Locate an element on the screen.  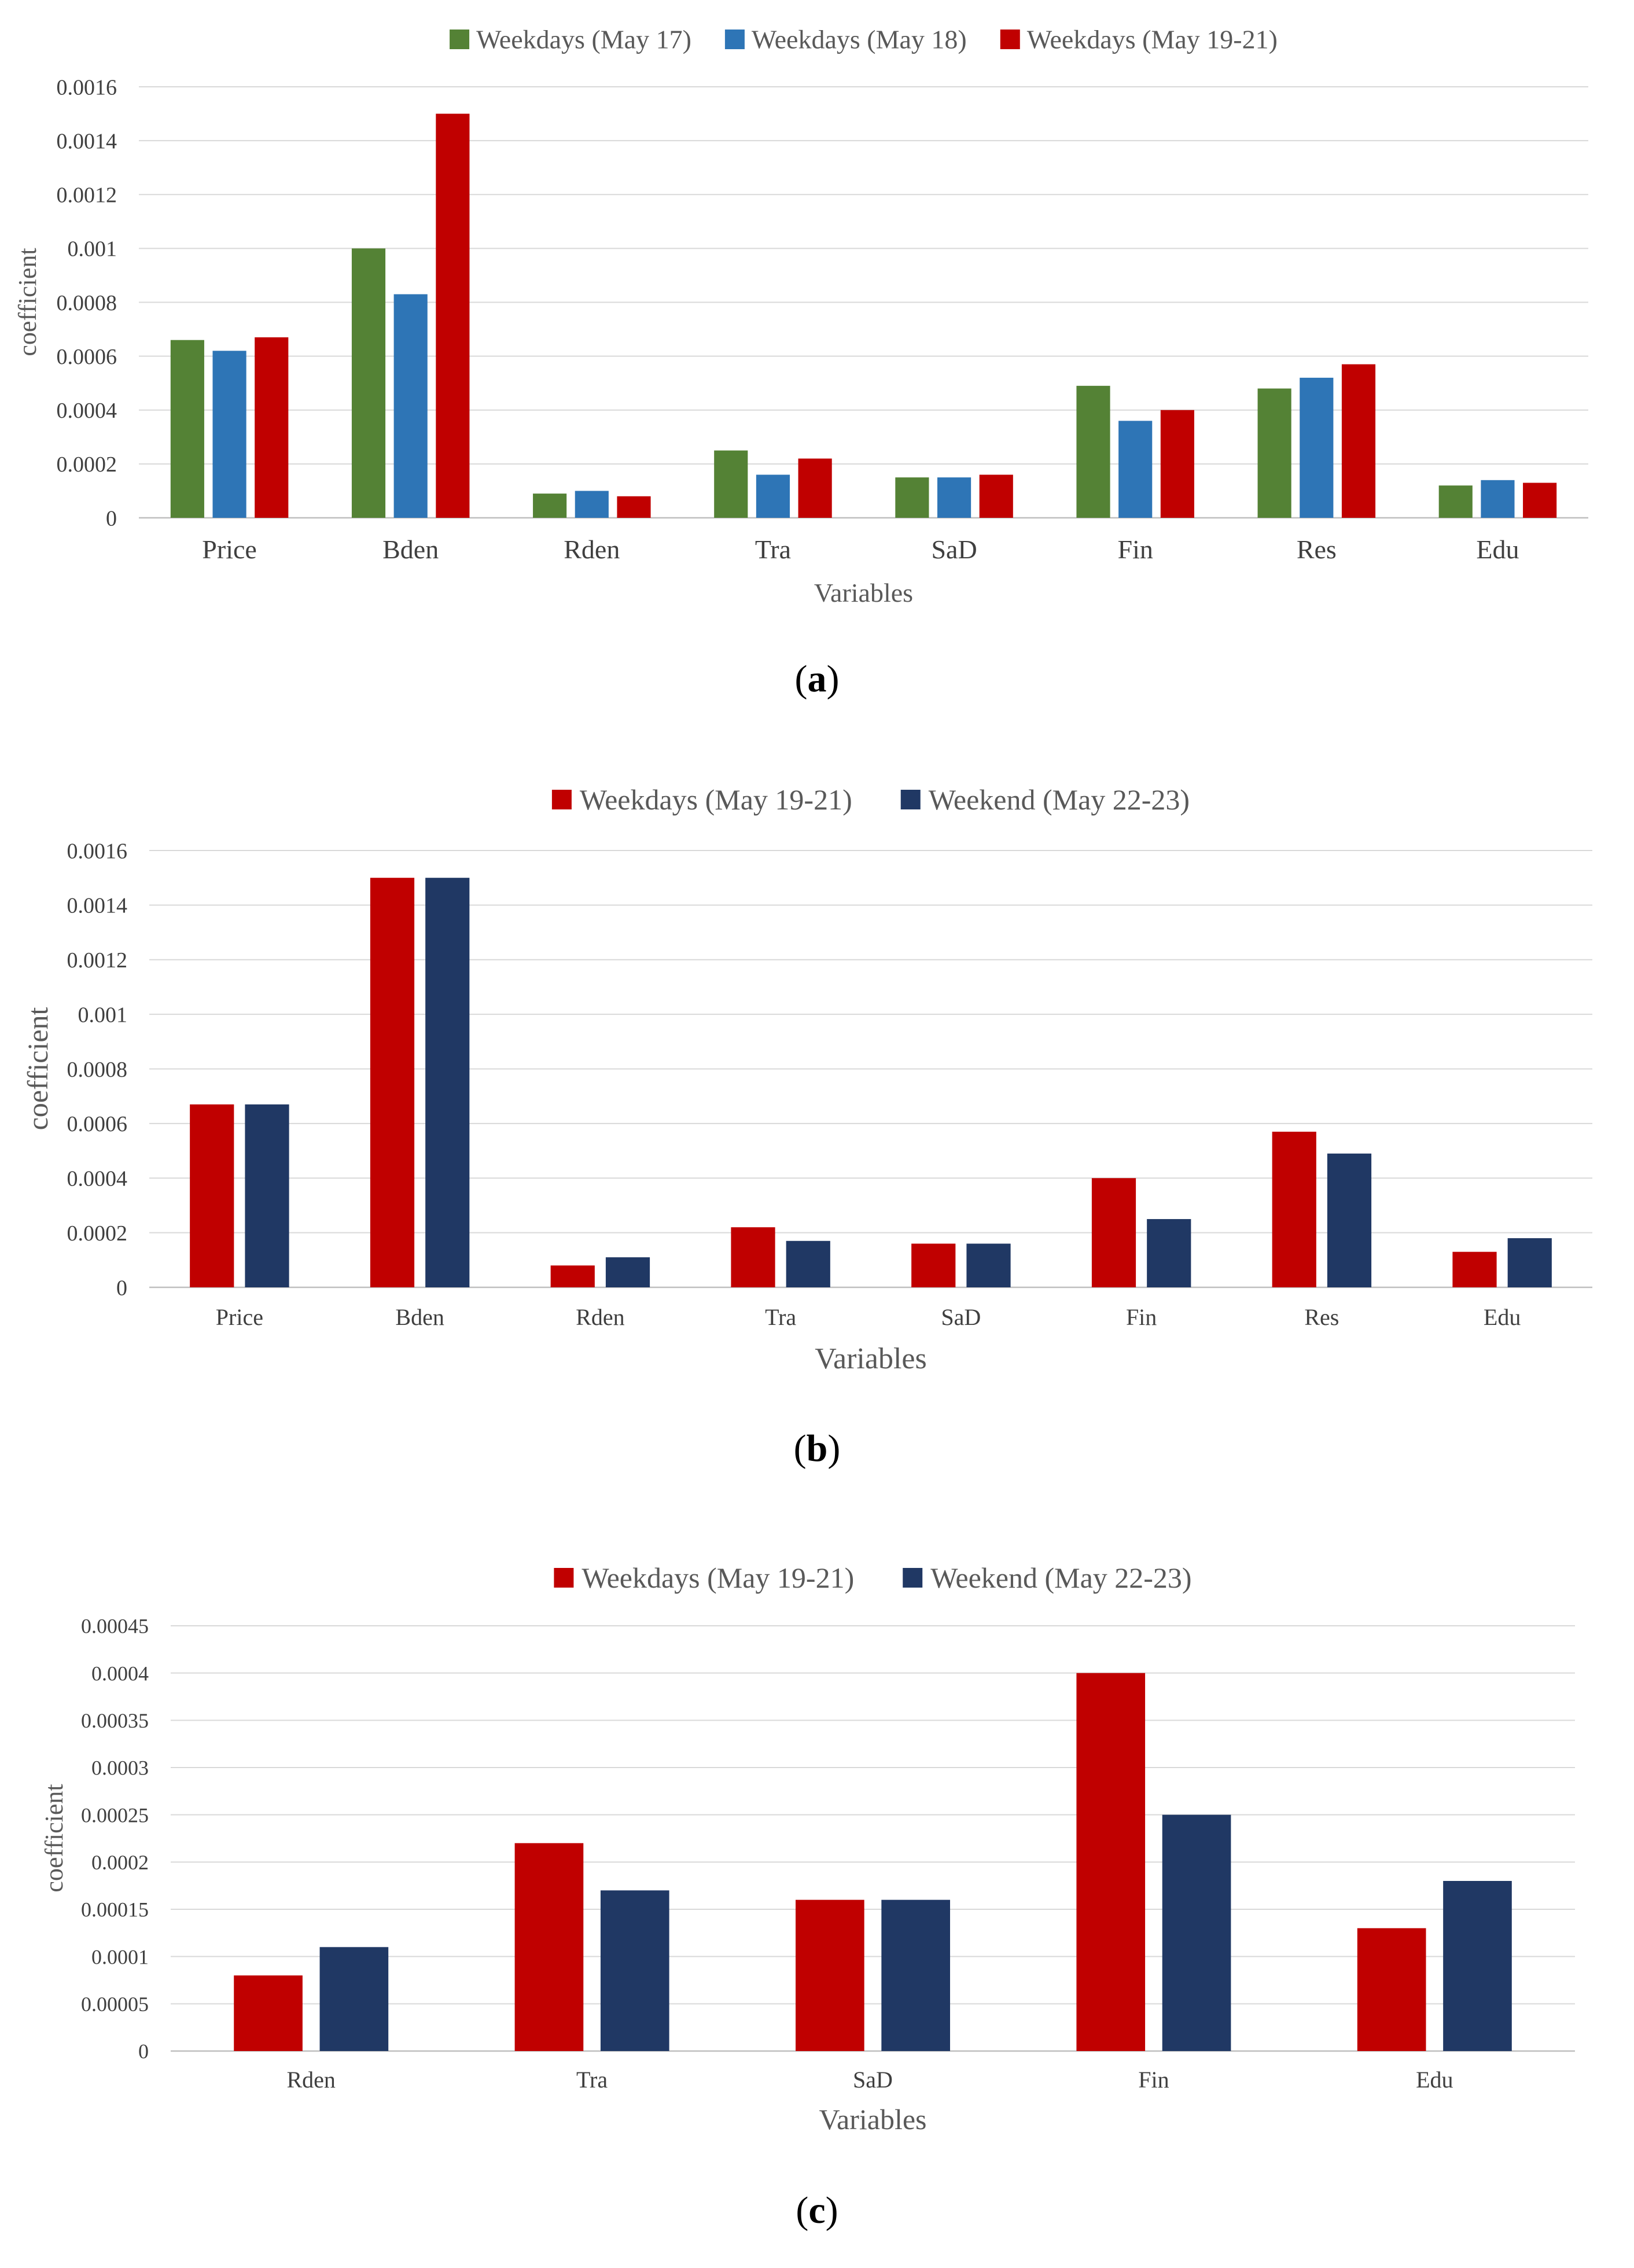
x-tick-label: Bden is located at coordinates (420, 1317).